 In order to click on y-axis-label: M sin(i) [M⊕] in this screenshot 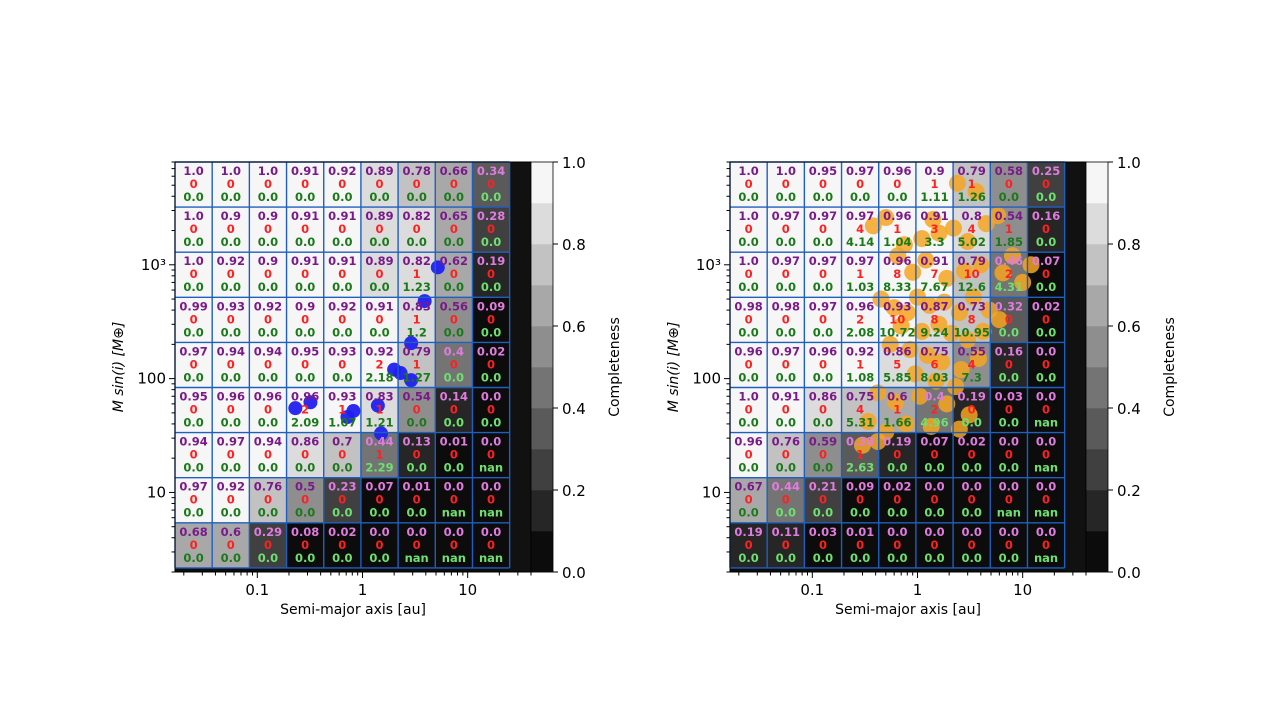, I will do `click(119, 367)`.